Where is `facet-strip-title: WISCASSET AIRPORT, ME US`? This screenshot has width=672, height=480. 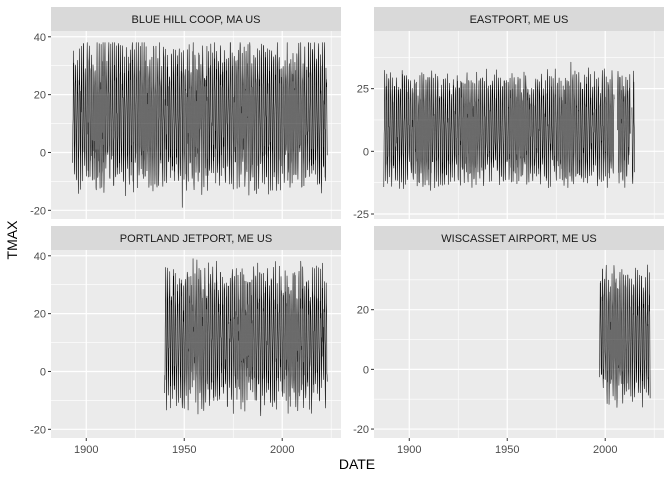 facet-strip-title: WISCASSET AIRPORT, ME US is located at coordinates (518, 239).